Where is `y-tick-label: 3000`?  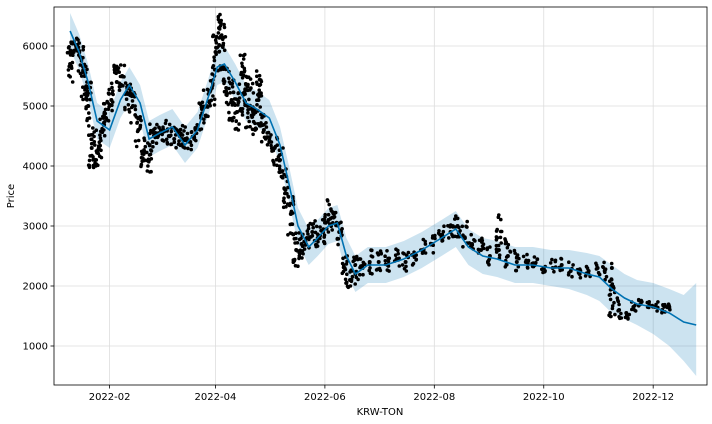 y-tick-label: 3000 is located at coordinates (35, 227).